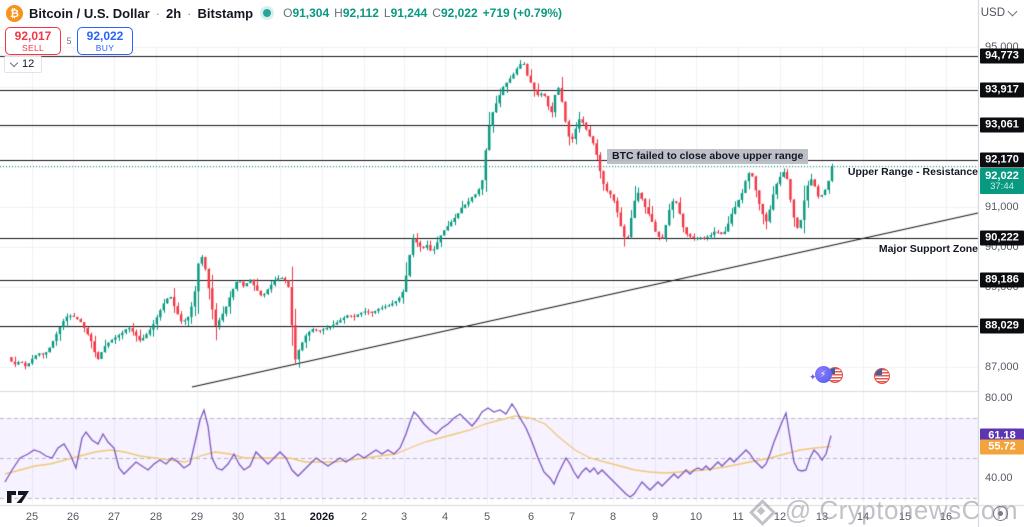 This screenshot has height=527, width=1024. What do you see at coordinates (1002, 125) in the screenshot?
I see `price-level-badge: 93,061` at bounding box center [1002, 125].